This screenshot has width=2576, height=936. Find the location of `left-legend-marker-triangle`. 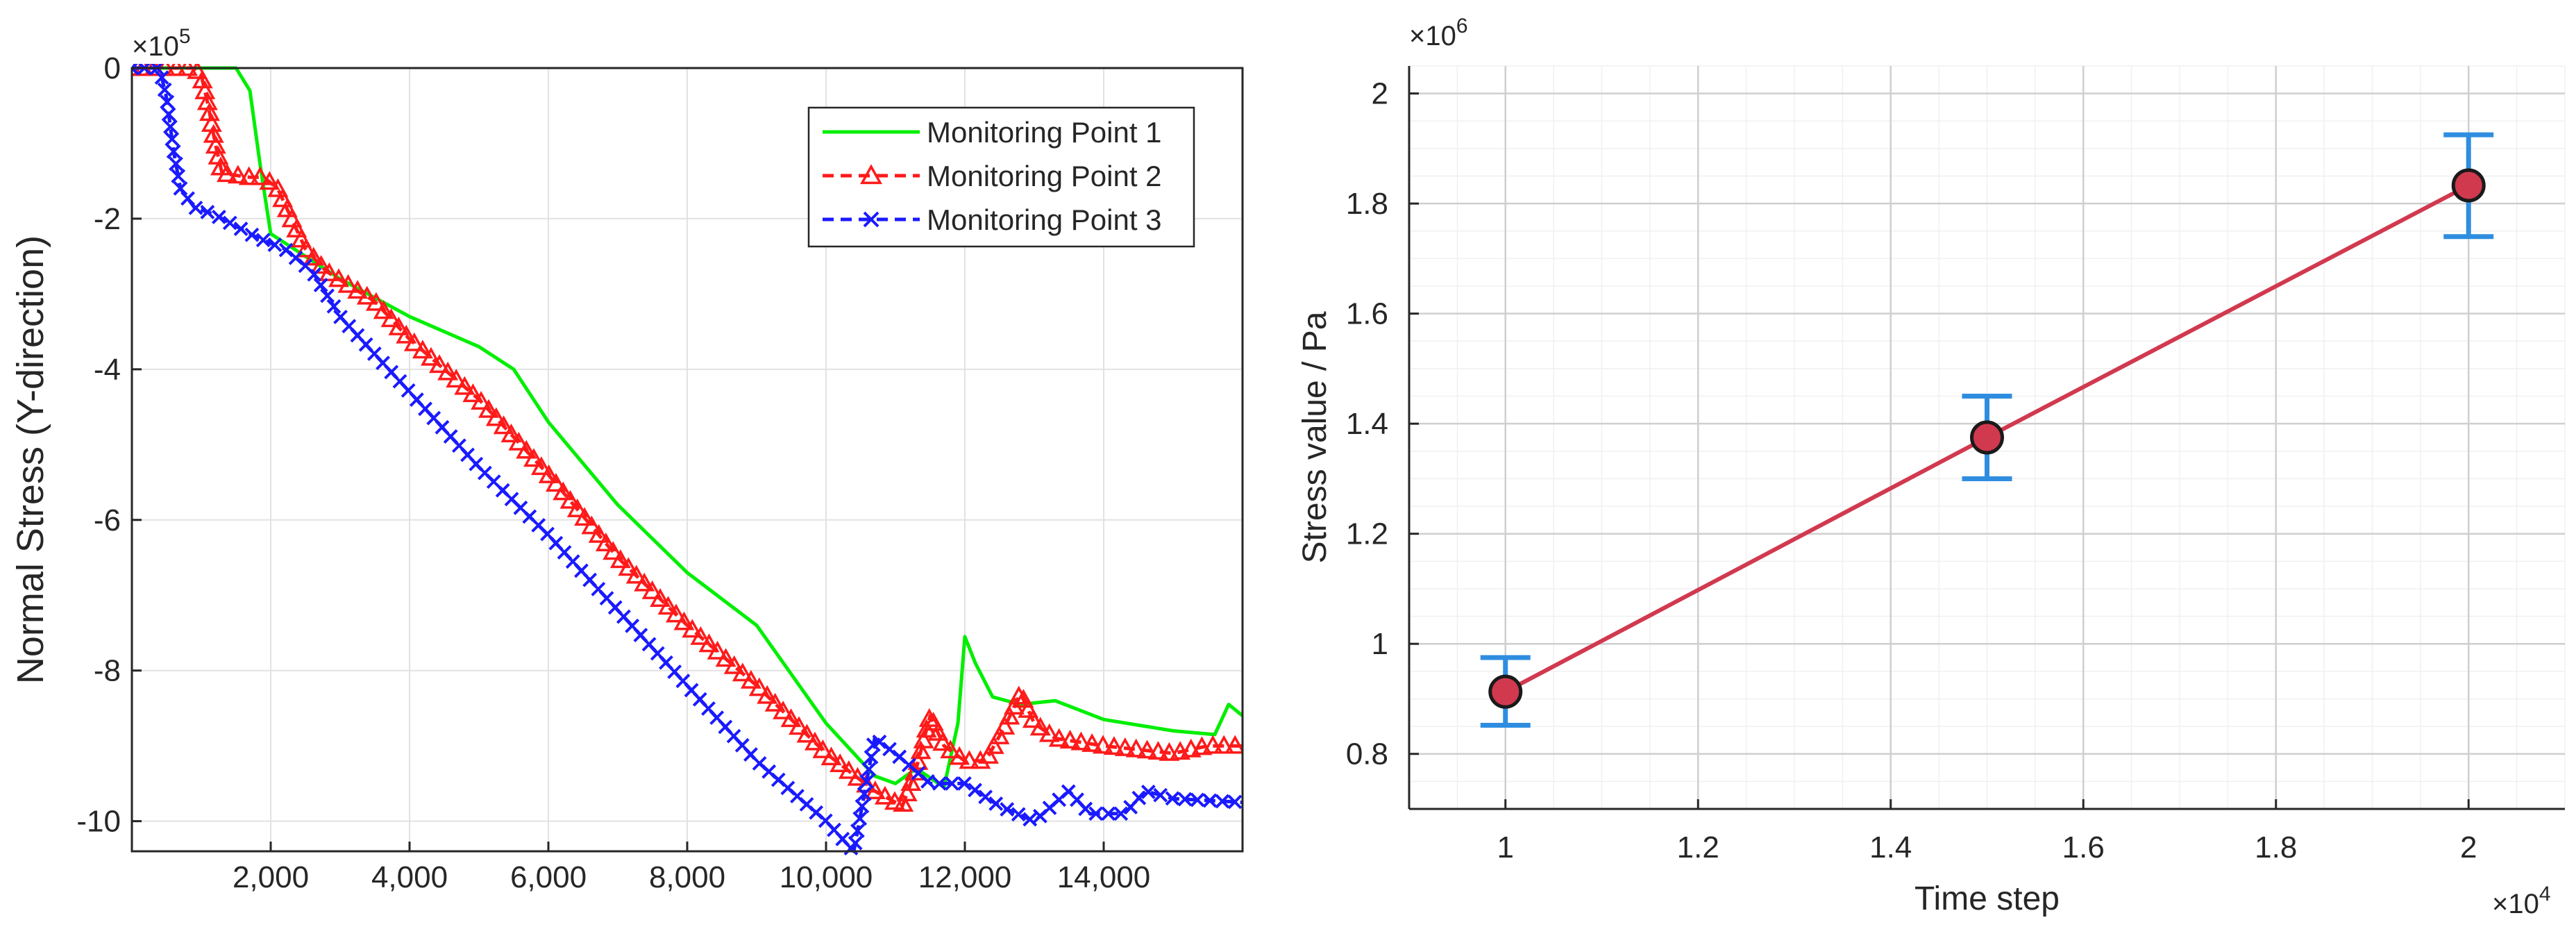

left-legend-marker-triangle is located at coordinates (871, 174).